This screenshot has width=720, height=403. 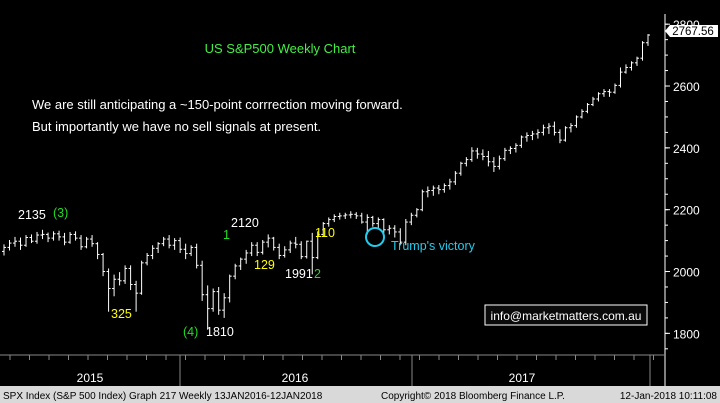 What do you see at coordinates (295, 378) in the screenshot?
I see `x-year-label: 2016` at bounding box center [295, 378].